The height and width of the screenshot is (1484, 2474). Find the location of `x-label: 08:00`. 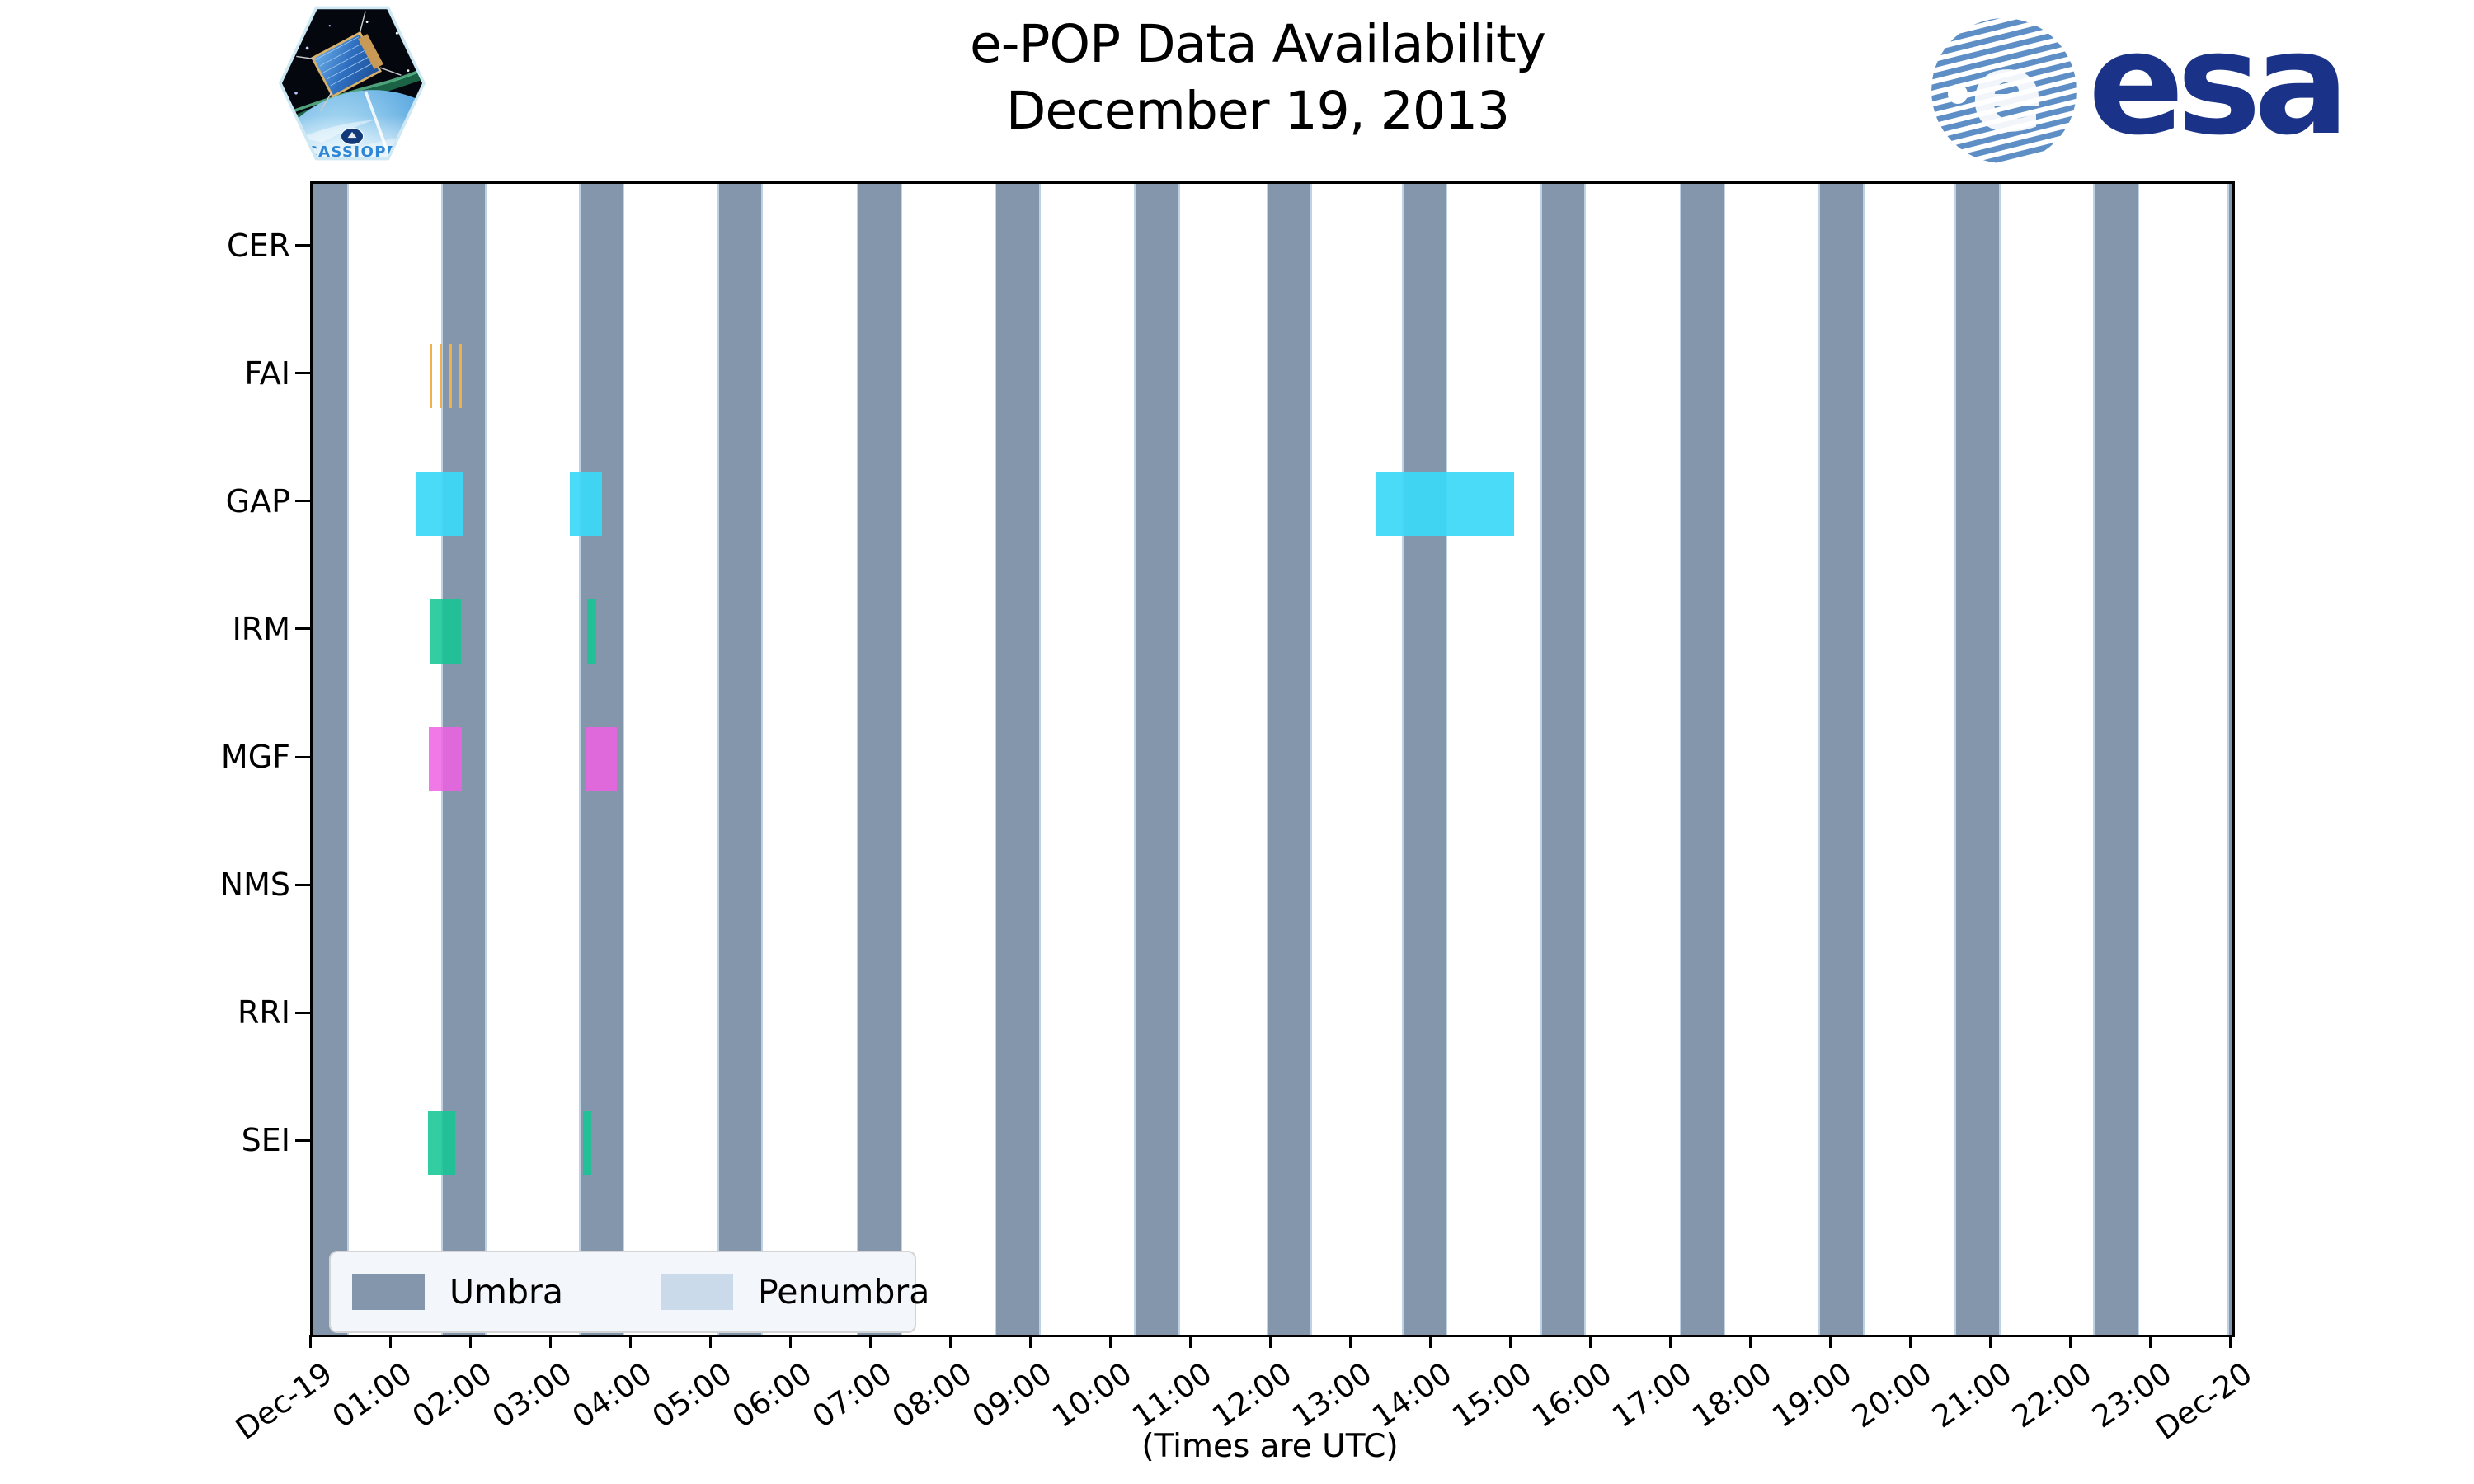

x-label: 08:00 is located at coordinates (932, 1395).